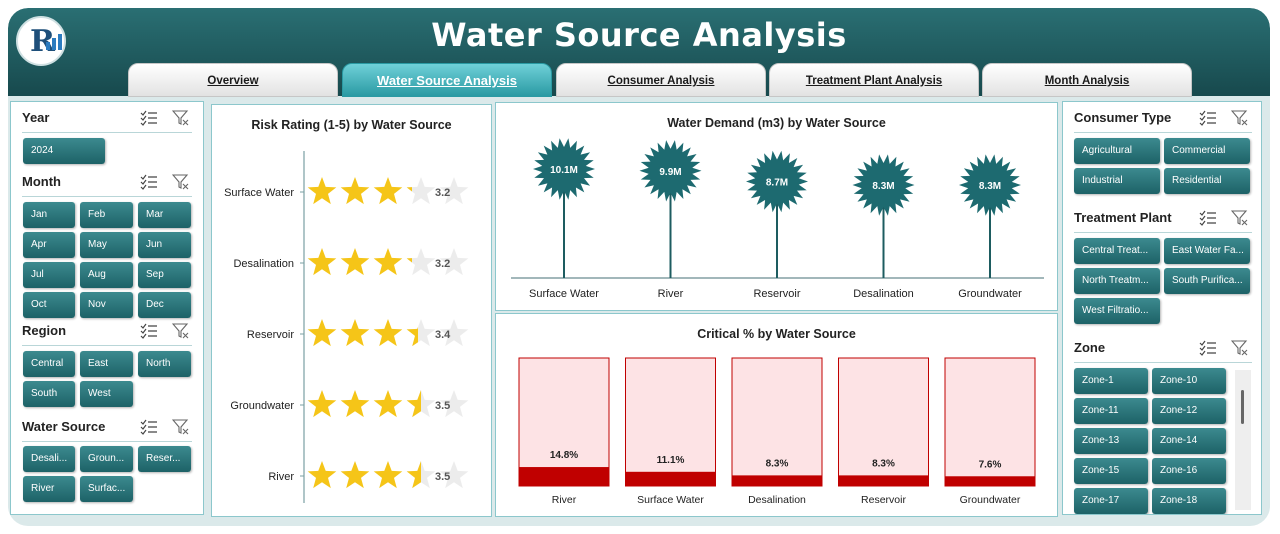 The image size is (1280, 534). I want to click on critical-category-label-surface-water: Surface Water, so click(670, 500).